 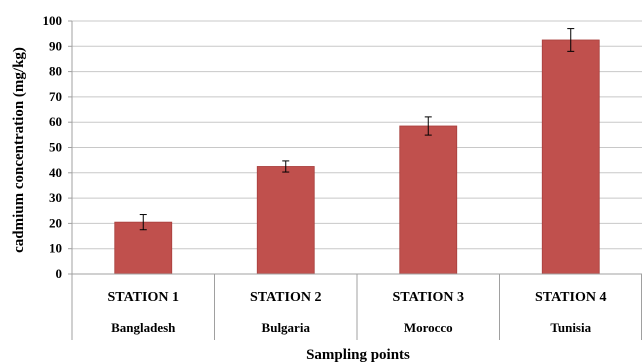 I want to click on category-label: STATION 1, so click(x=143, y=297).